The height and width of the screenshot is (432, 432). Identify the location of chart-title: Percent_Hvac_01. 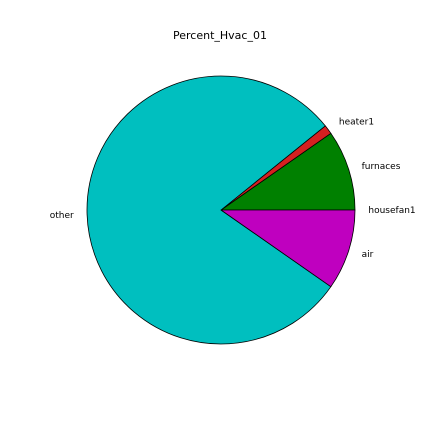
(220, 35).